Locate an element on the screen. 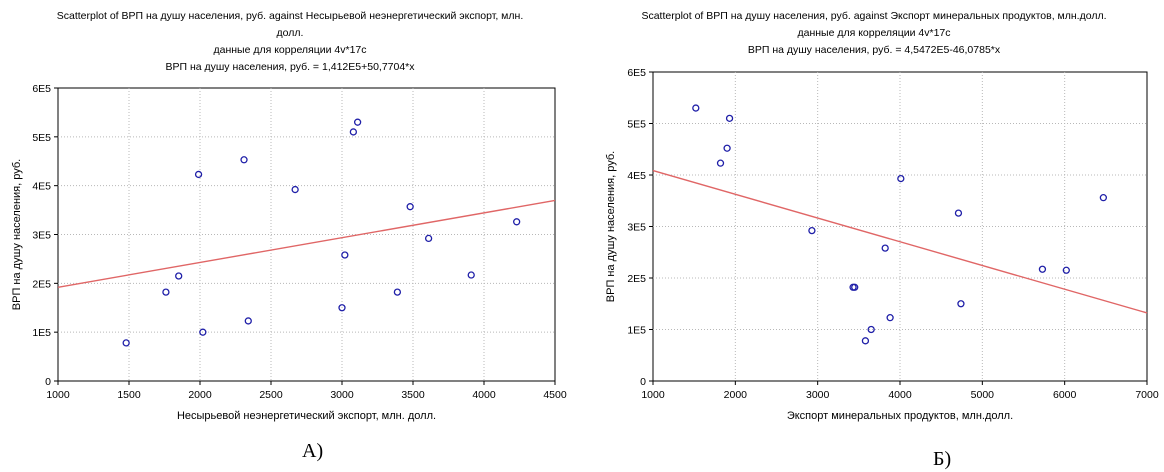 The height and width of the screenshot is (472, 1164). panel-caption-b: Б) is located at coordinates (942, 459).